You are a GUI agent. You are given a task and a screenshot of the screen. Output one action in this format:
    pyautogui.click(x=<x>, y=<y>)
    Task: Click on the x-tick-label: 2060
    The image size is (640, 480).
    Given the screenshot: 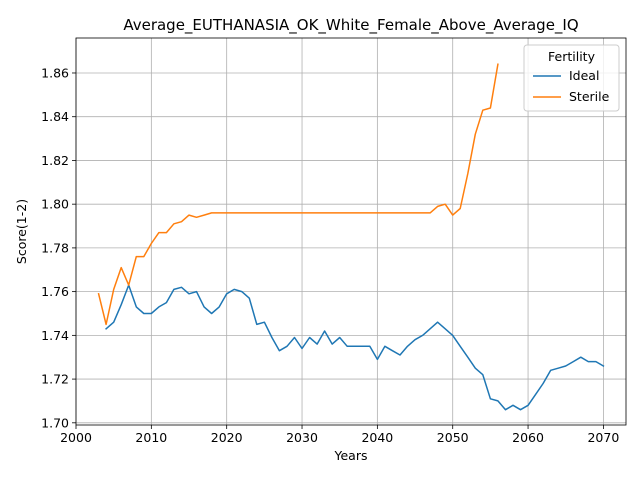 What is the action you would take?
    pyautogui.click(x=528, y=437)
    